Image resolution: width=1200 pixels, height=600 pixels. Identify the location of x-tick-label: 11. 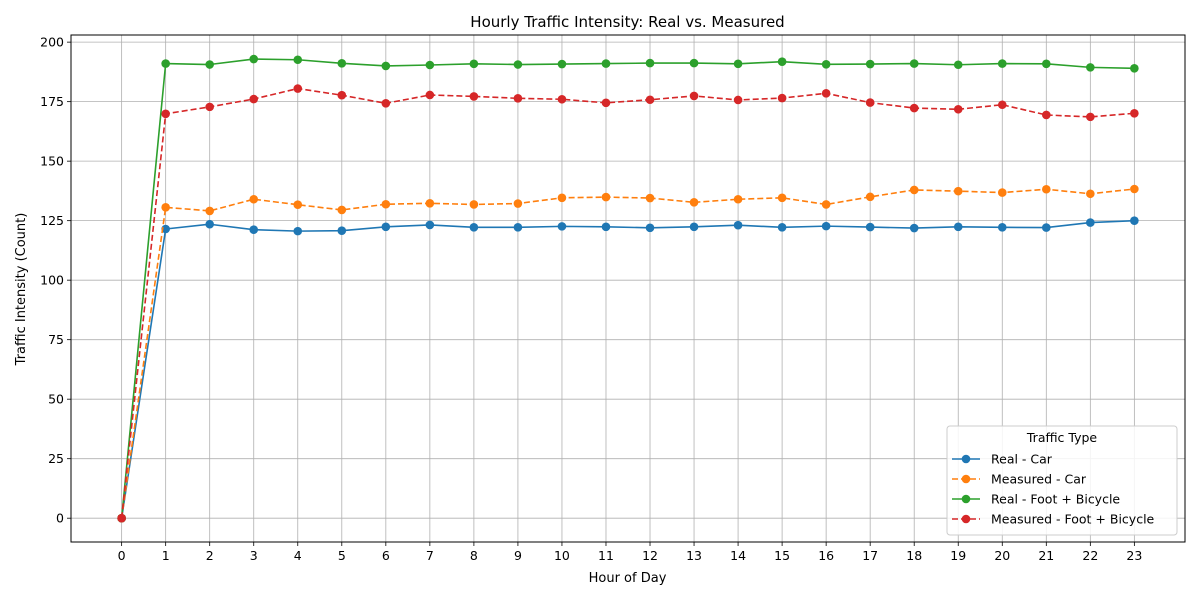
(606, 555).